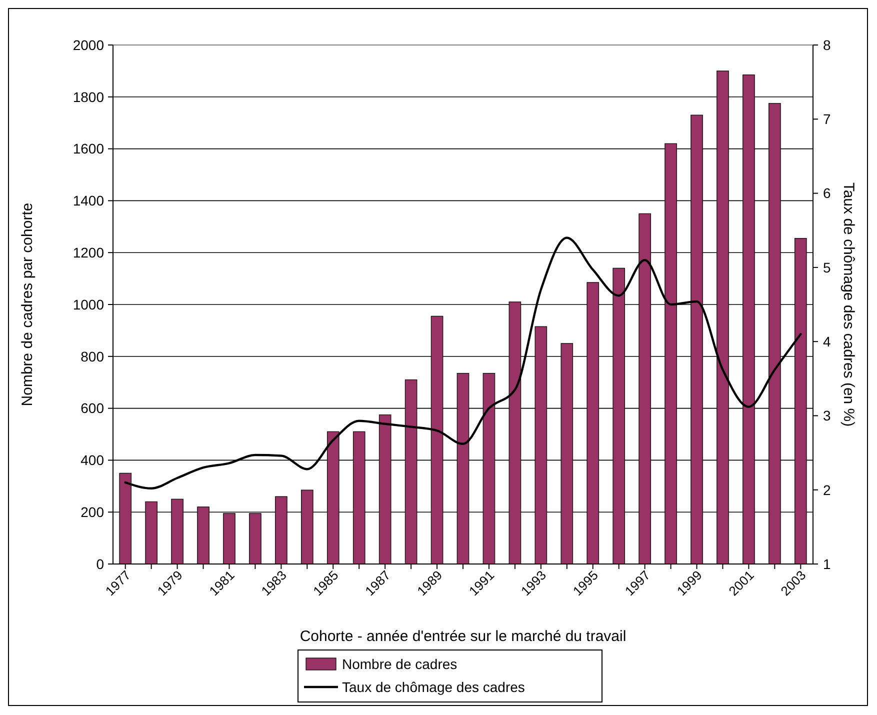  Describe the element at coordinates (827, 44) in the screenshot. I see `y2-tick-label: 8` at that location.